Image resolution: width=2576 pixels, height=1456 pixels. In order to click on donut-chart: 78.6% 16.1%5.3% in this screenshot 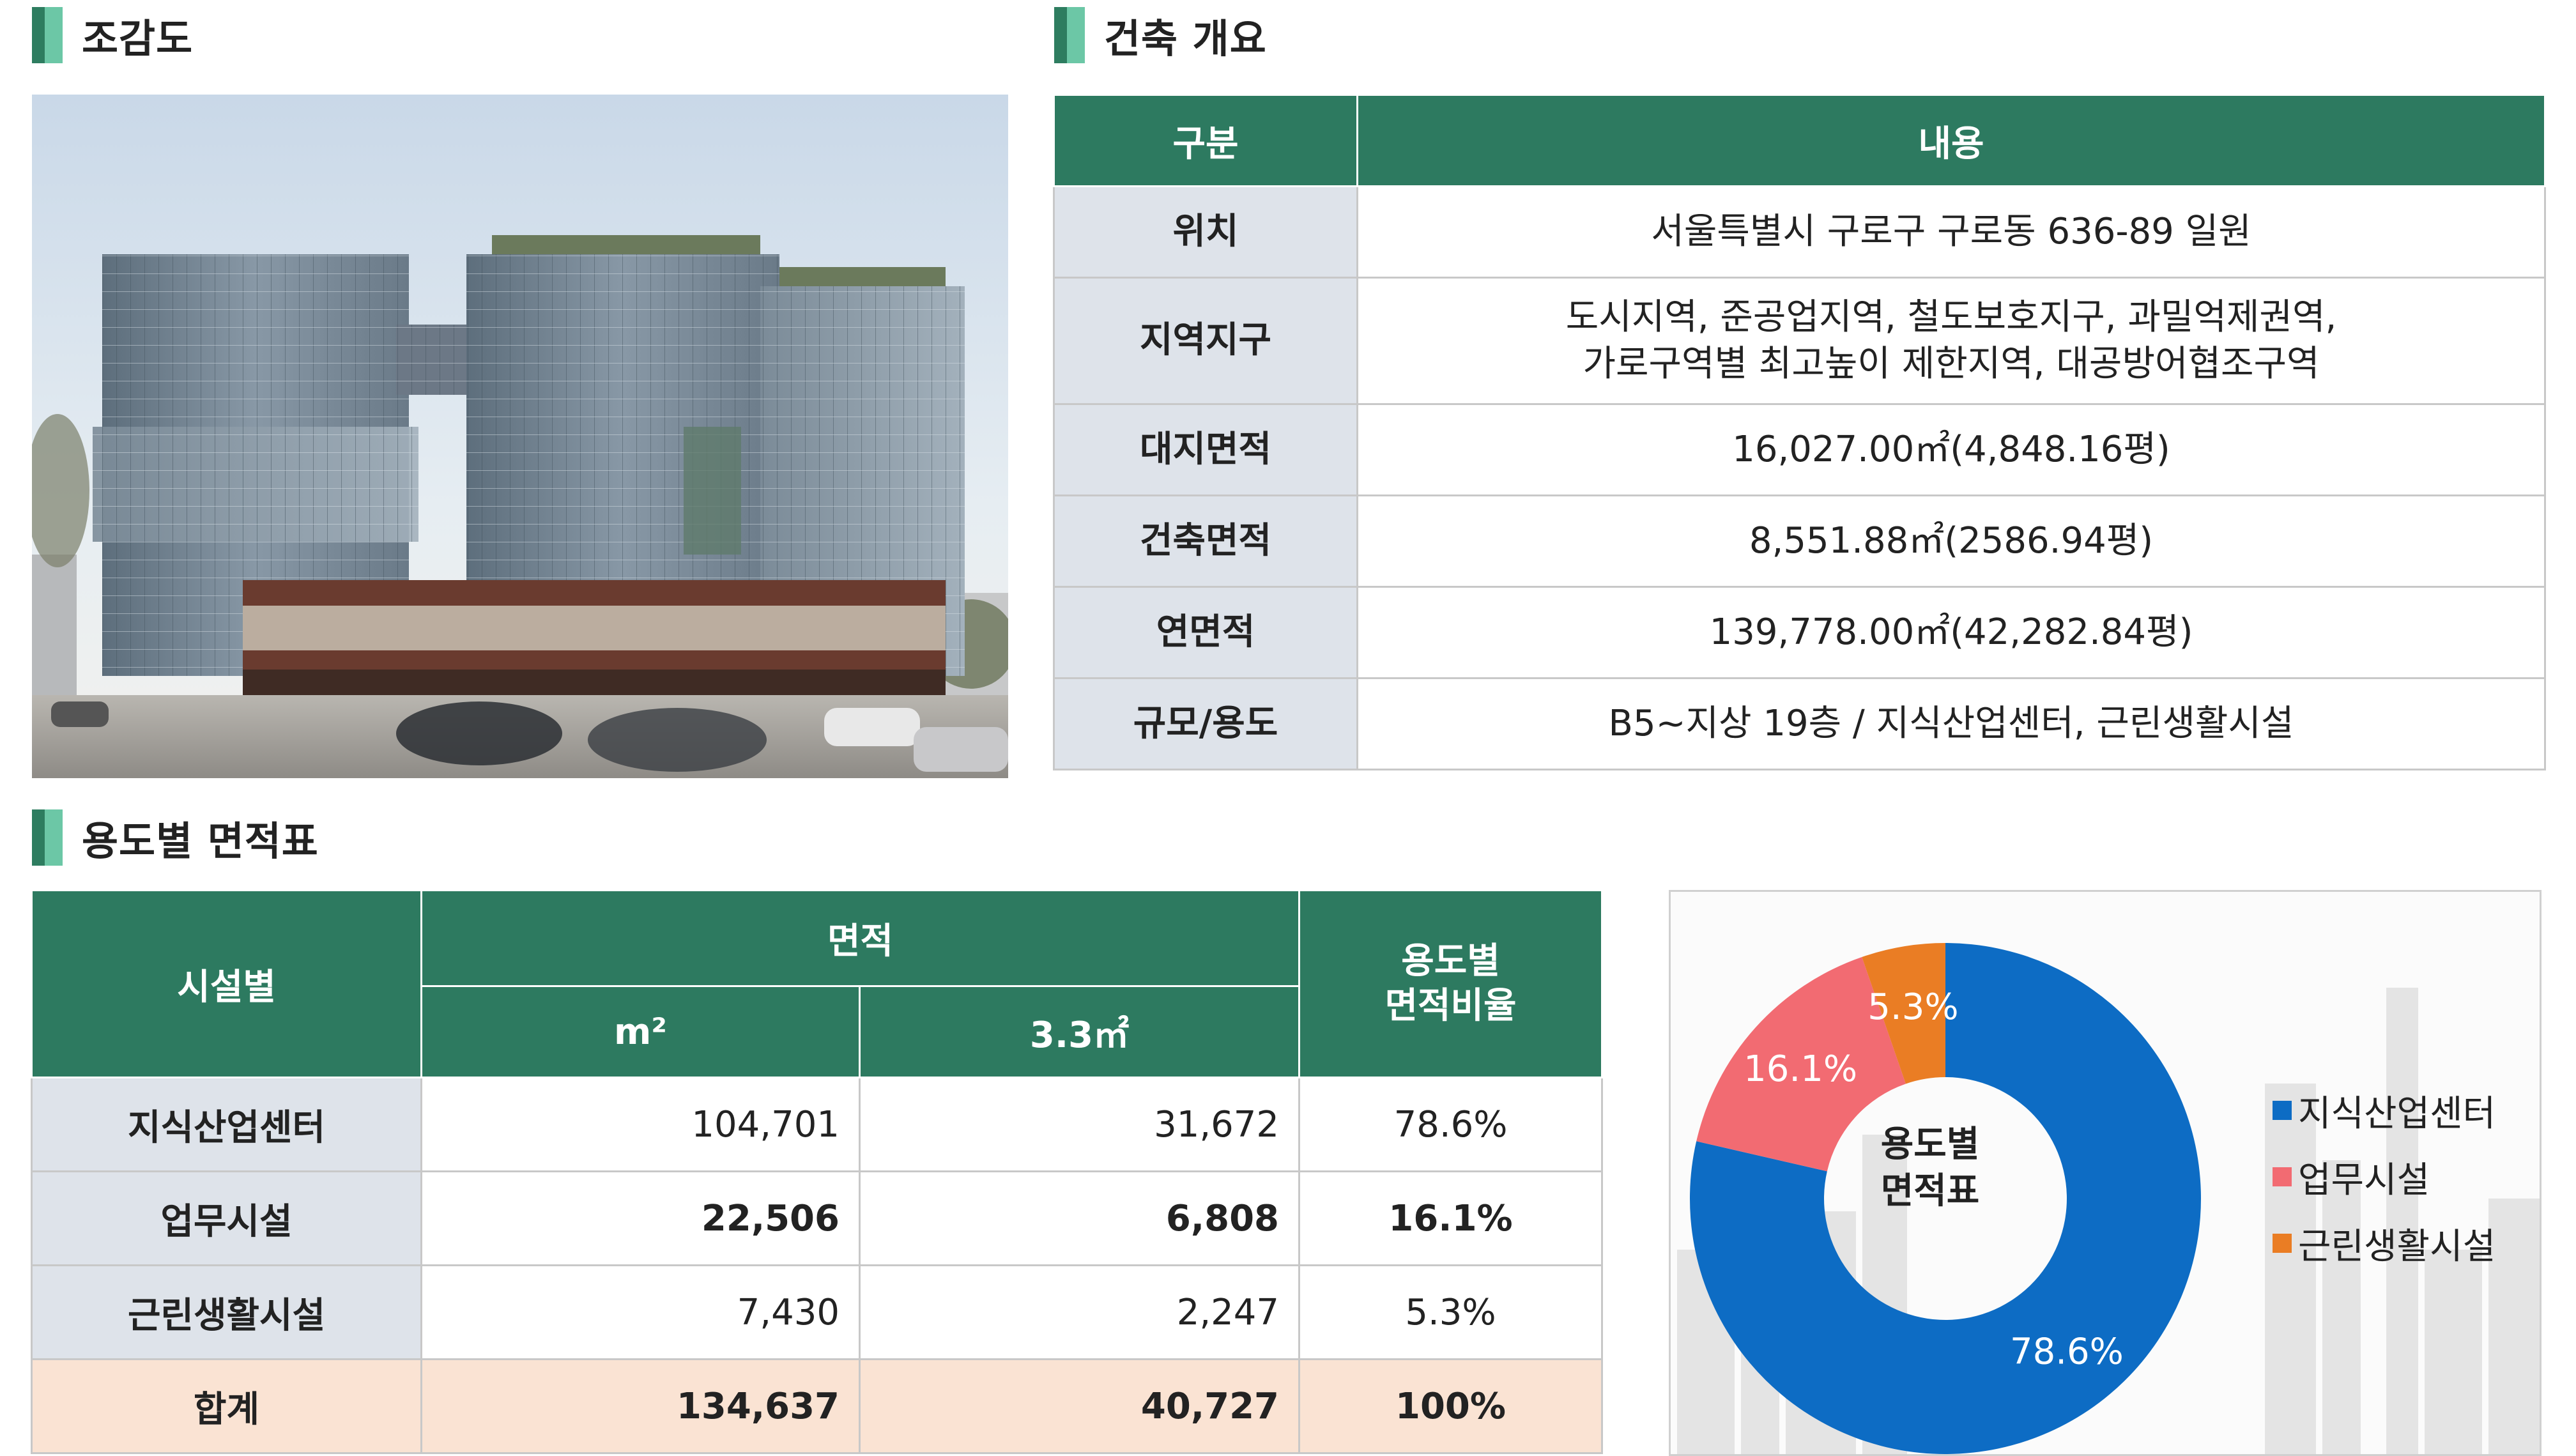, I will do `click(1945, 1198)`.